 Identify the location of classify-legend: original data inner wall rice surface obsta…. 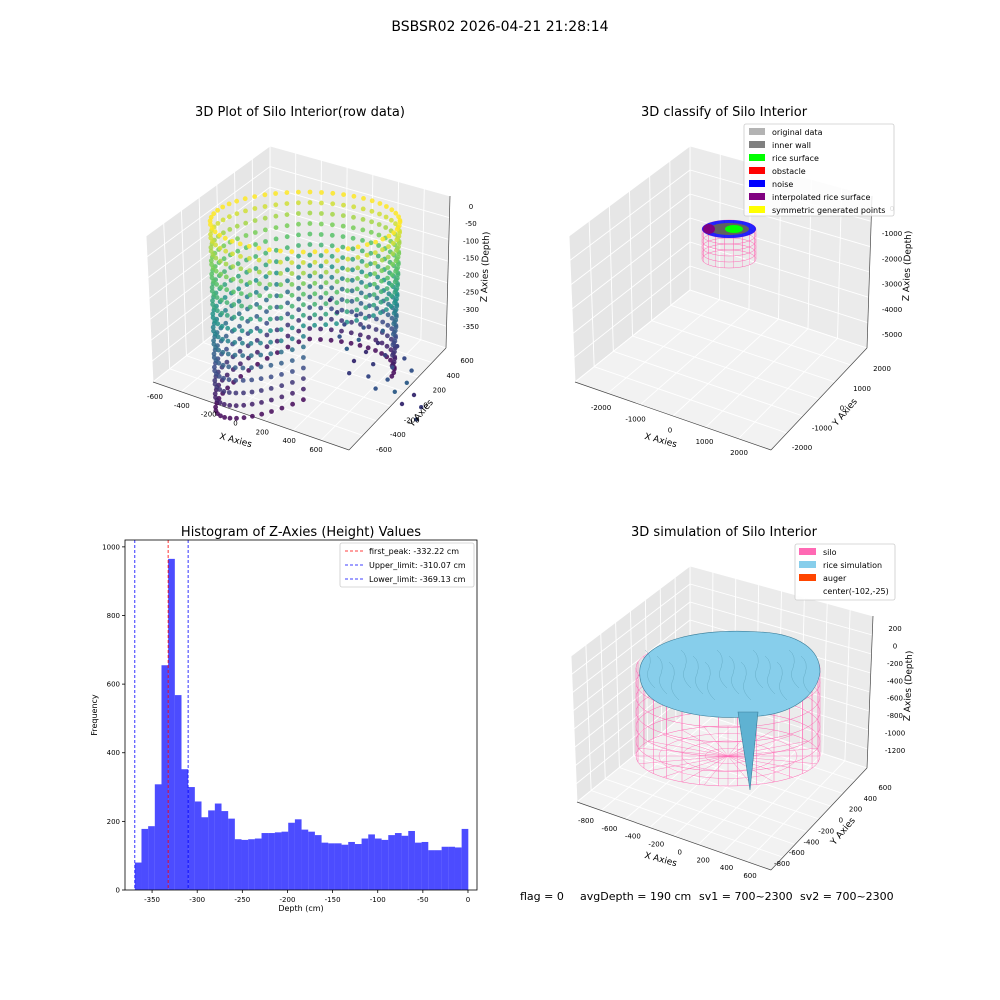
(819, 170).